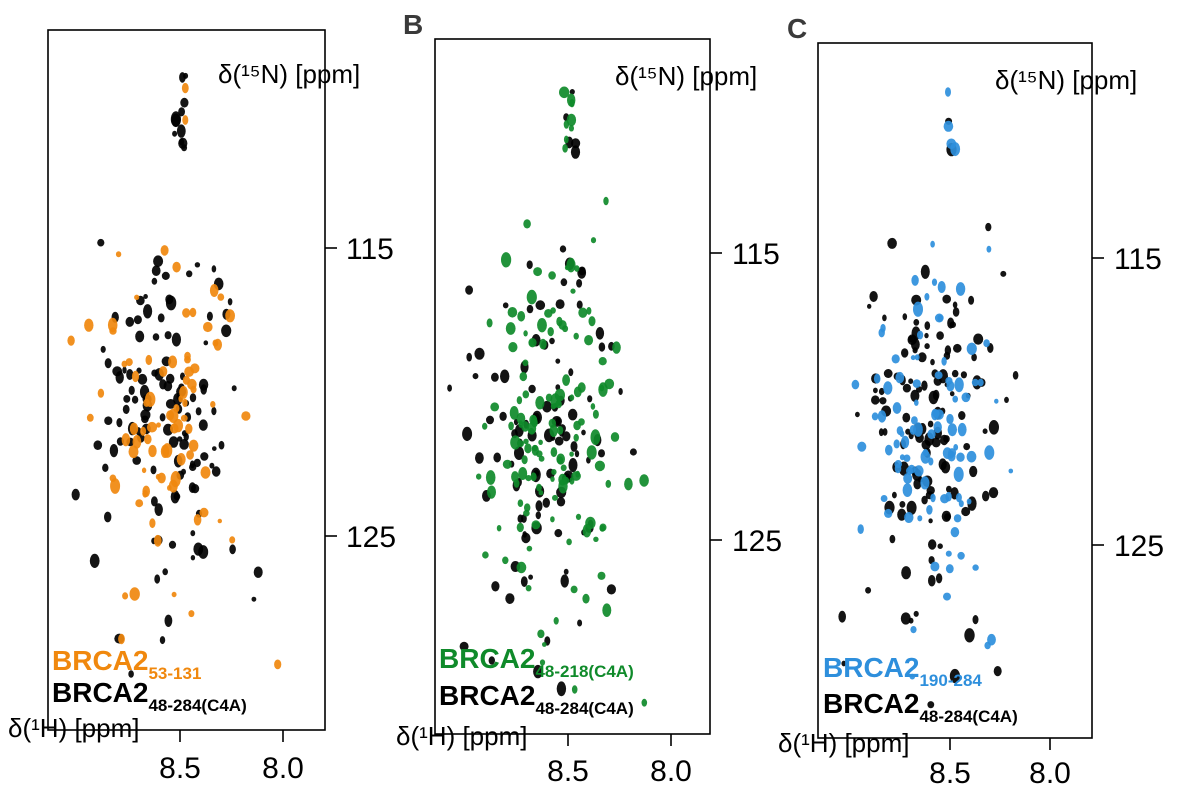 The image size is (1178, 789). What do you see at coordinates (950, 773) in the screenshot?
I see `x-tick-label: 8.5` at bounding box center [950, 773].